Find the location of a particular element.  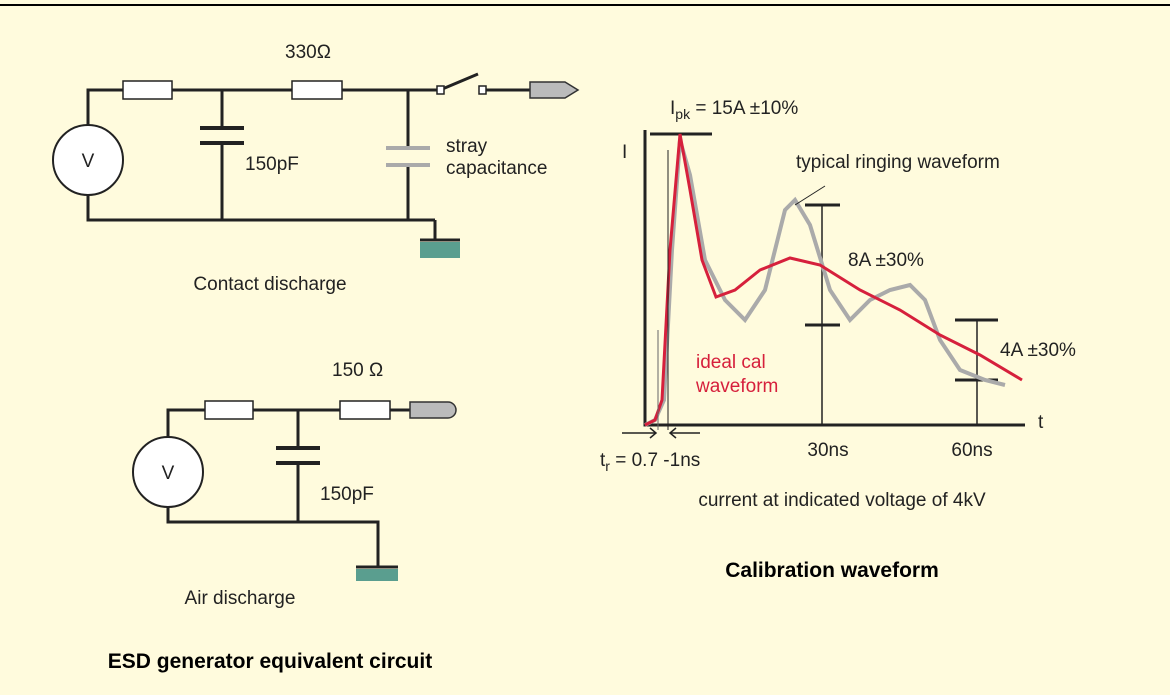

subscript: pk is located at coordinates (683, 114).